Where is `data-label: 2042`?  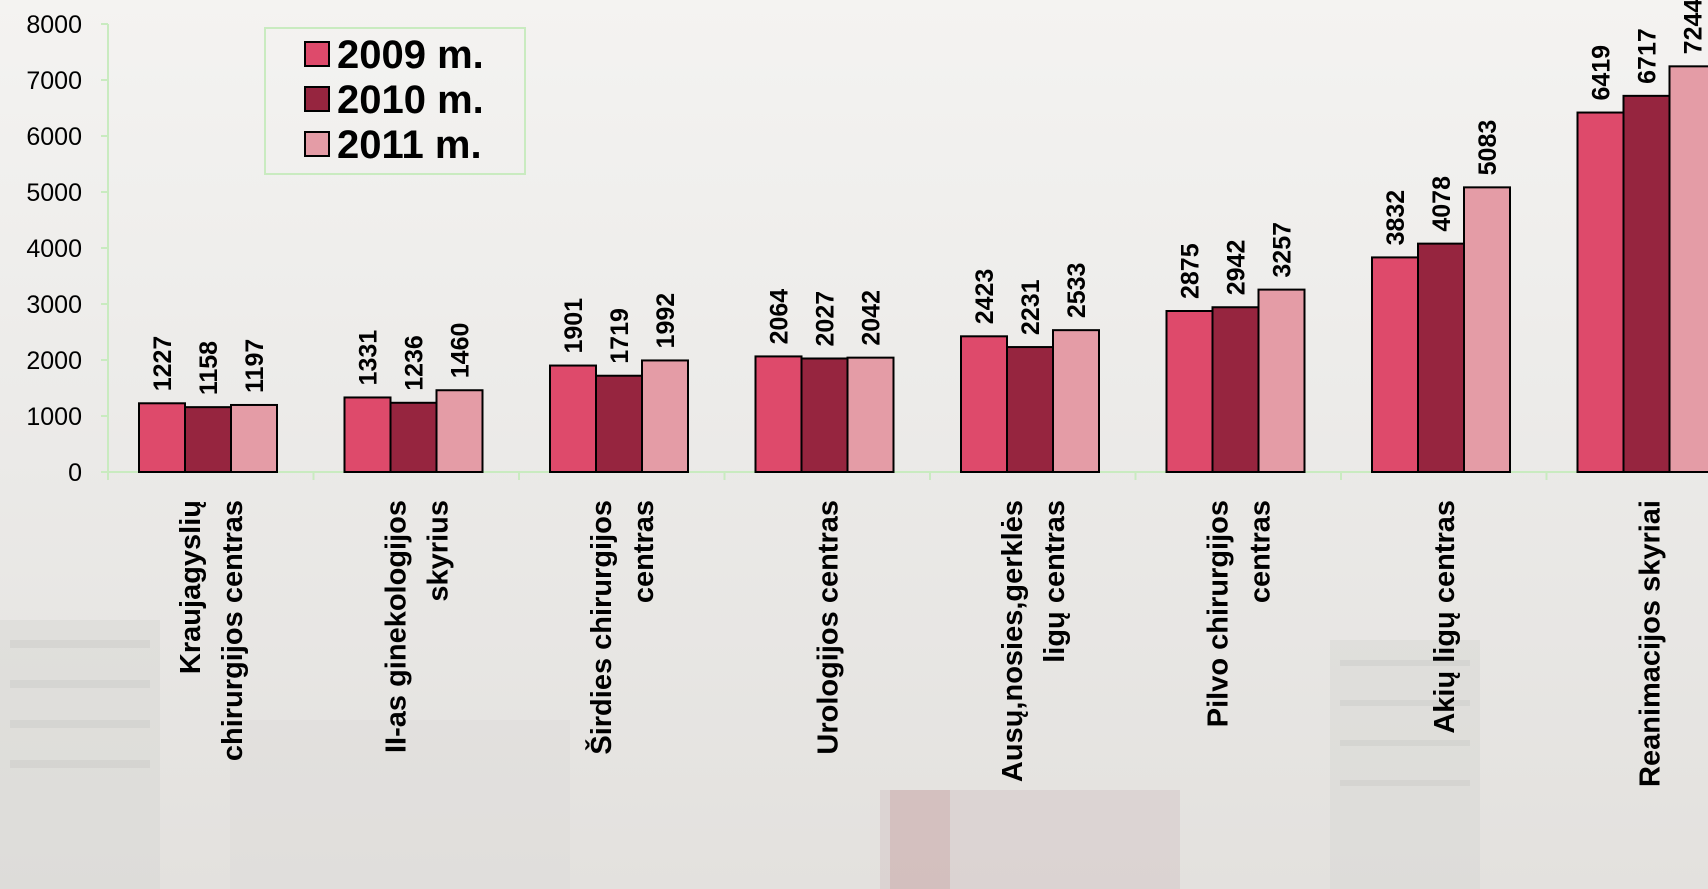 data-label: 2042 is located at coordinates (872, 318).